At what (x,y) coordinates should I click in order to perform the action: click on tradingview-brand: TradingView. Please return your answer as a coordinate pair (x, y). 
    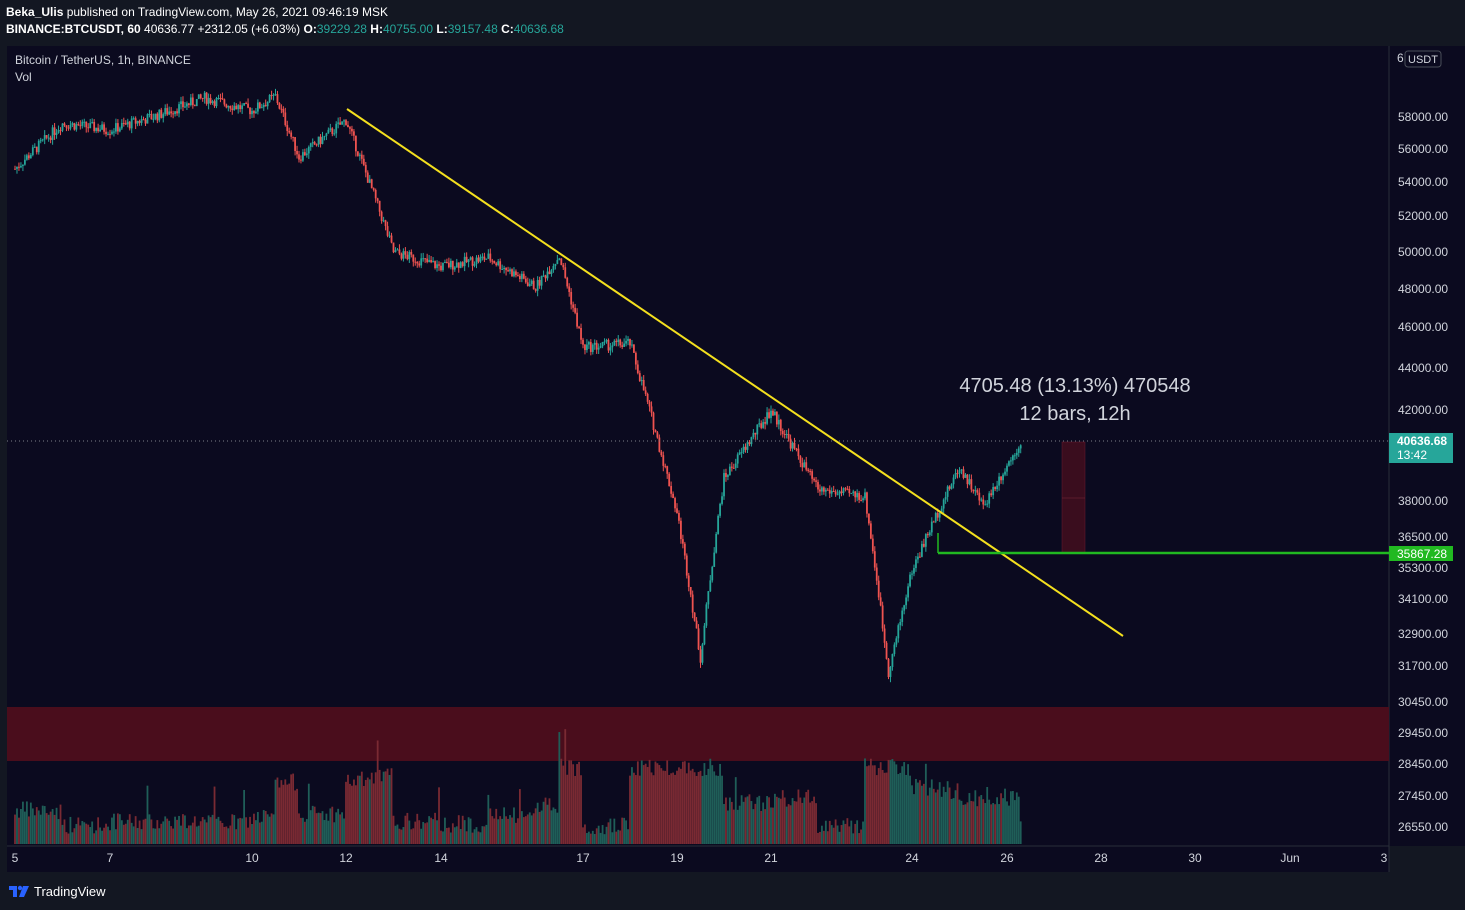
    Looking at the image, I should click on (70, 891).